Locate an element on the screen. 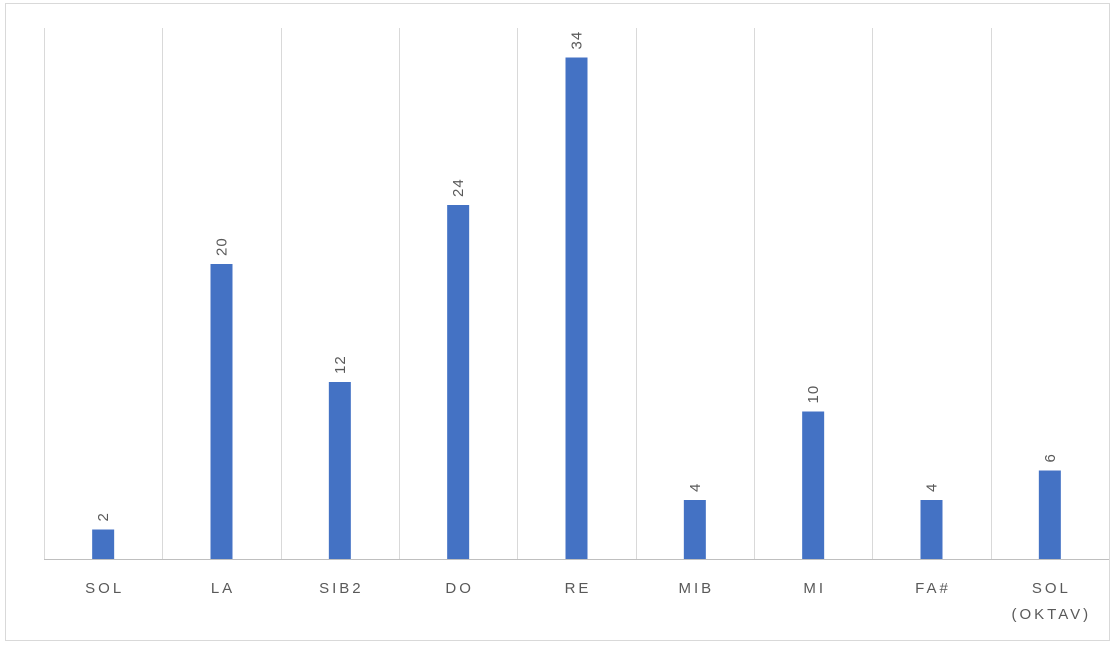  x-tick-label: FA# is located at coordinates (933, 588).